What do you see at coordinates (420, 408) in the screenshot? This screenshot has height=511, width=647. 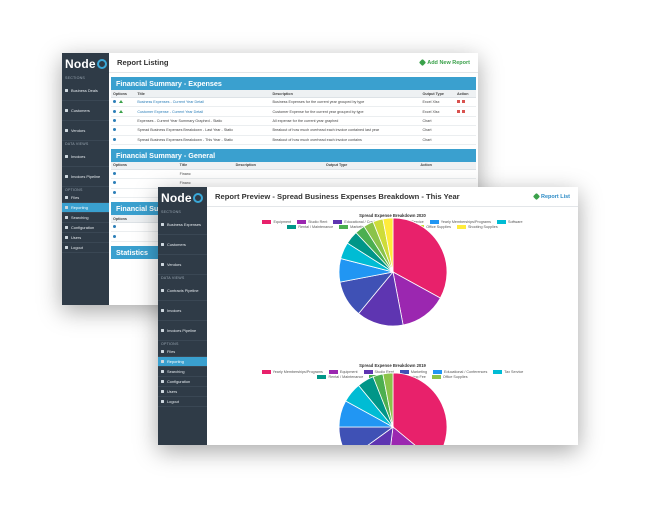 I see `pie-slice-yearly-memberships-programs` at bounding box center [420, 408].